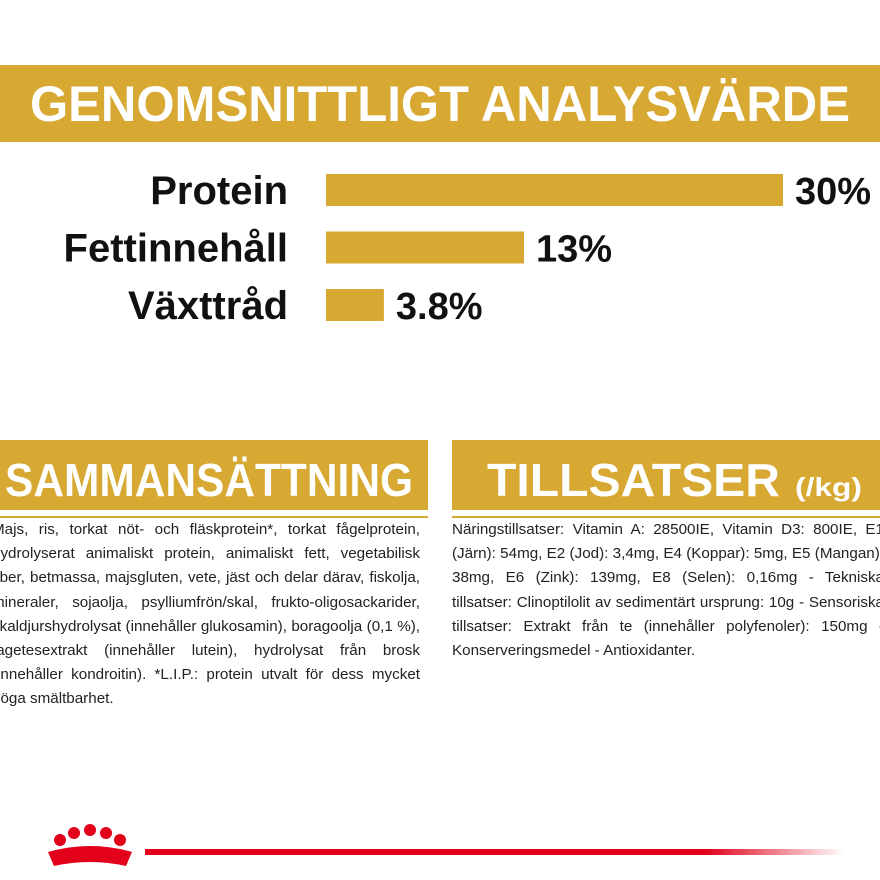 The height and width of the screenshot is (880, 880). I want to click on value-label: 13%, so click(574, 250).